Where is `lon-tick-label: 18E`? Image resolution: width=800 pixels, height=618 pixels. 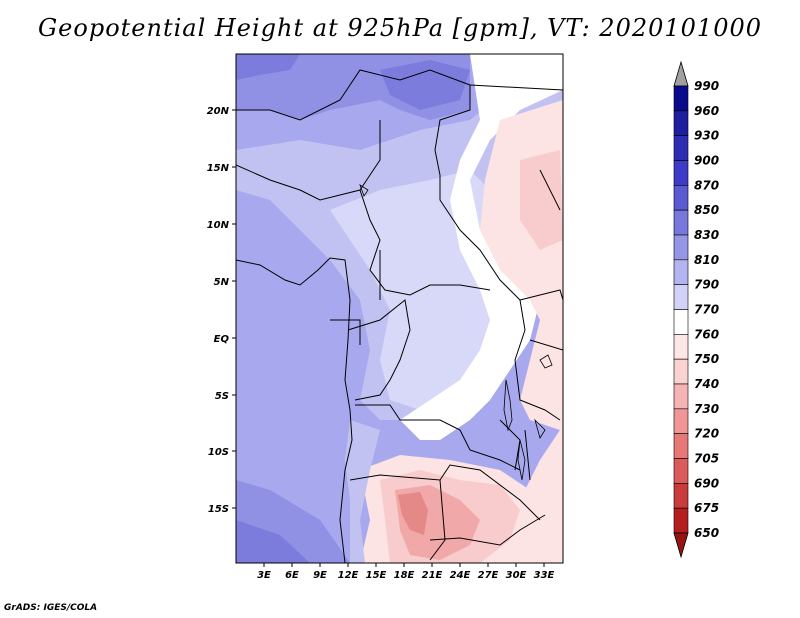 lon-tick-label: 18E is located at coordinates (404, 575).